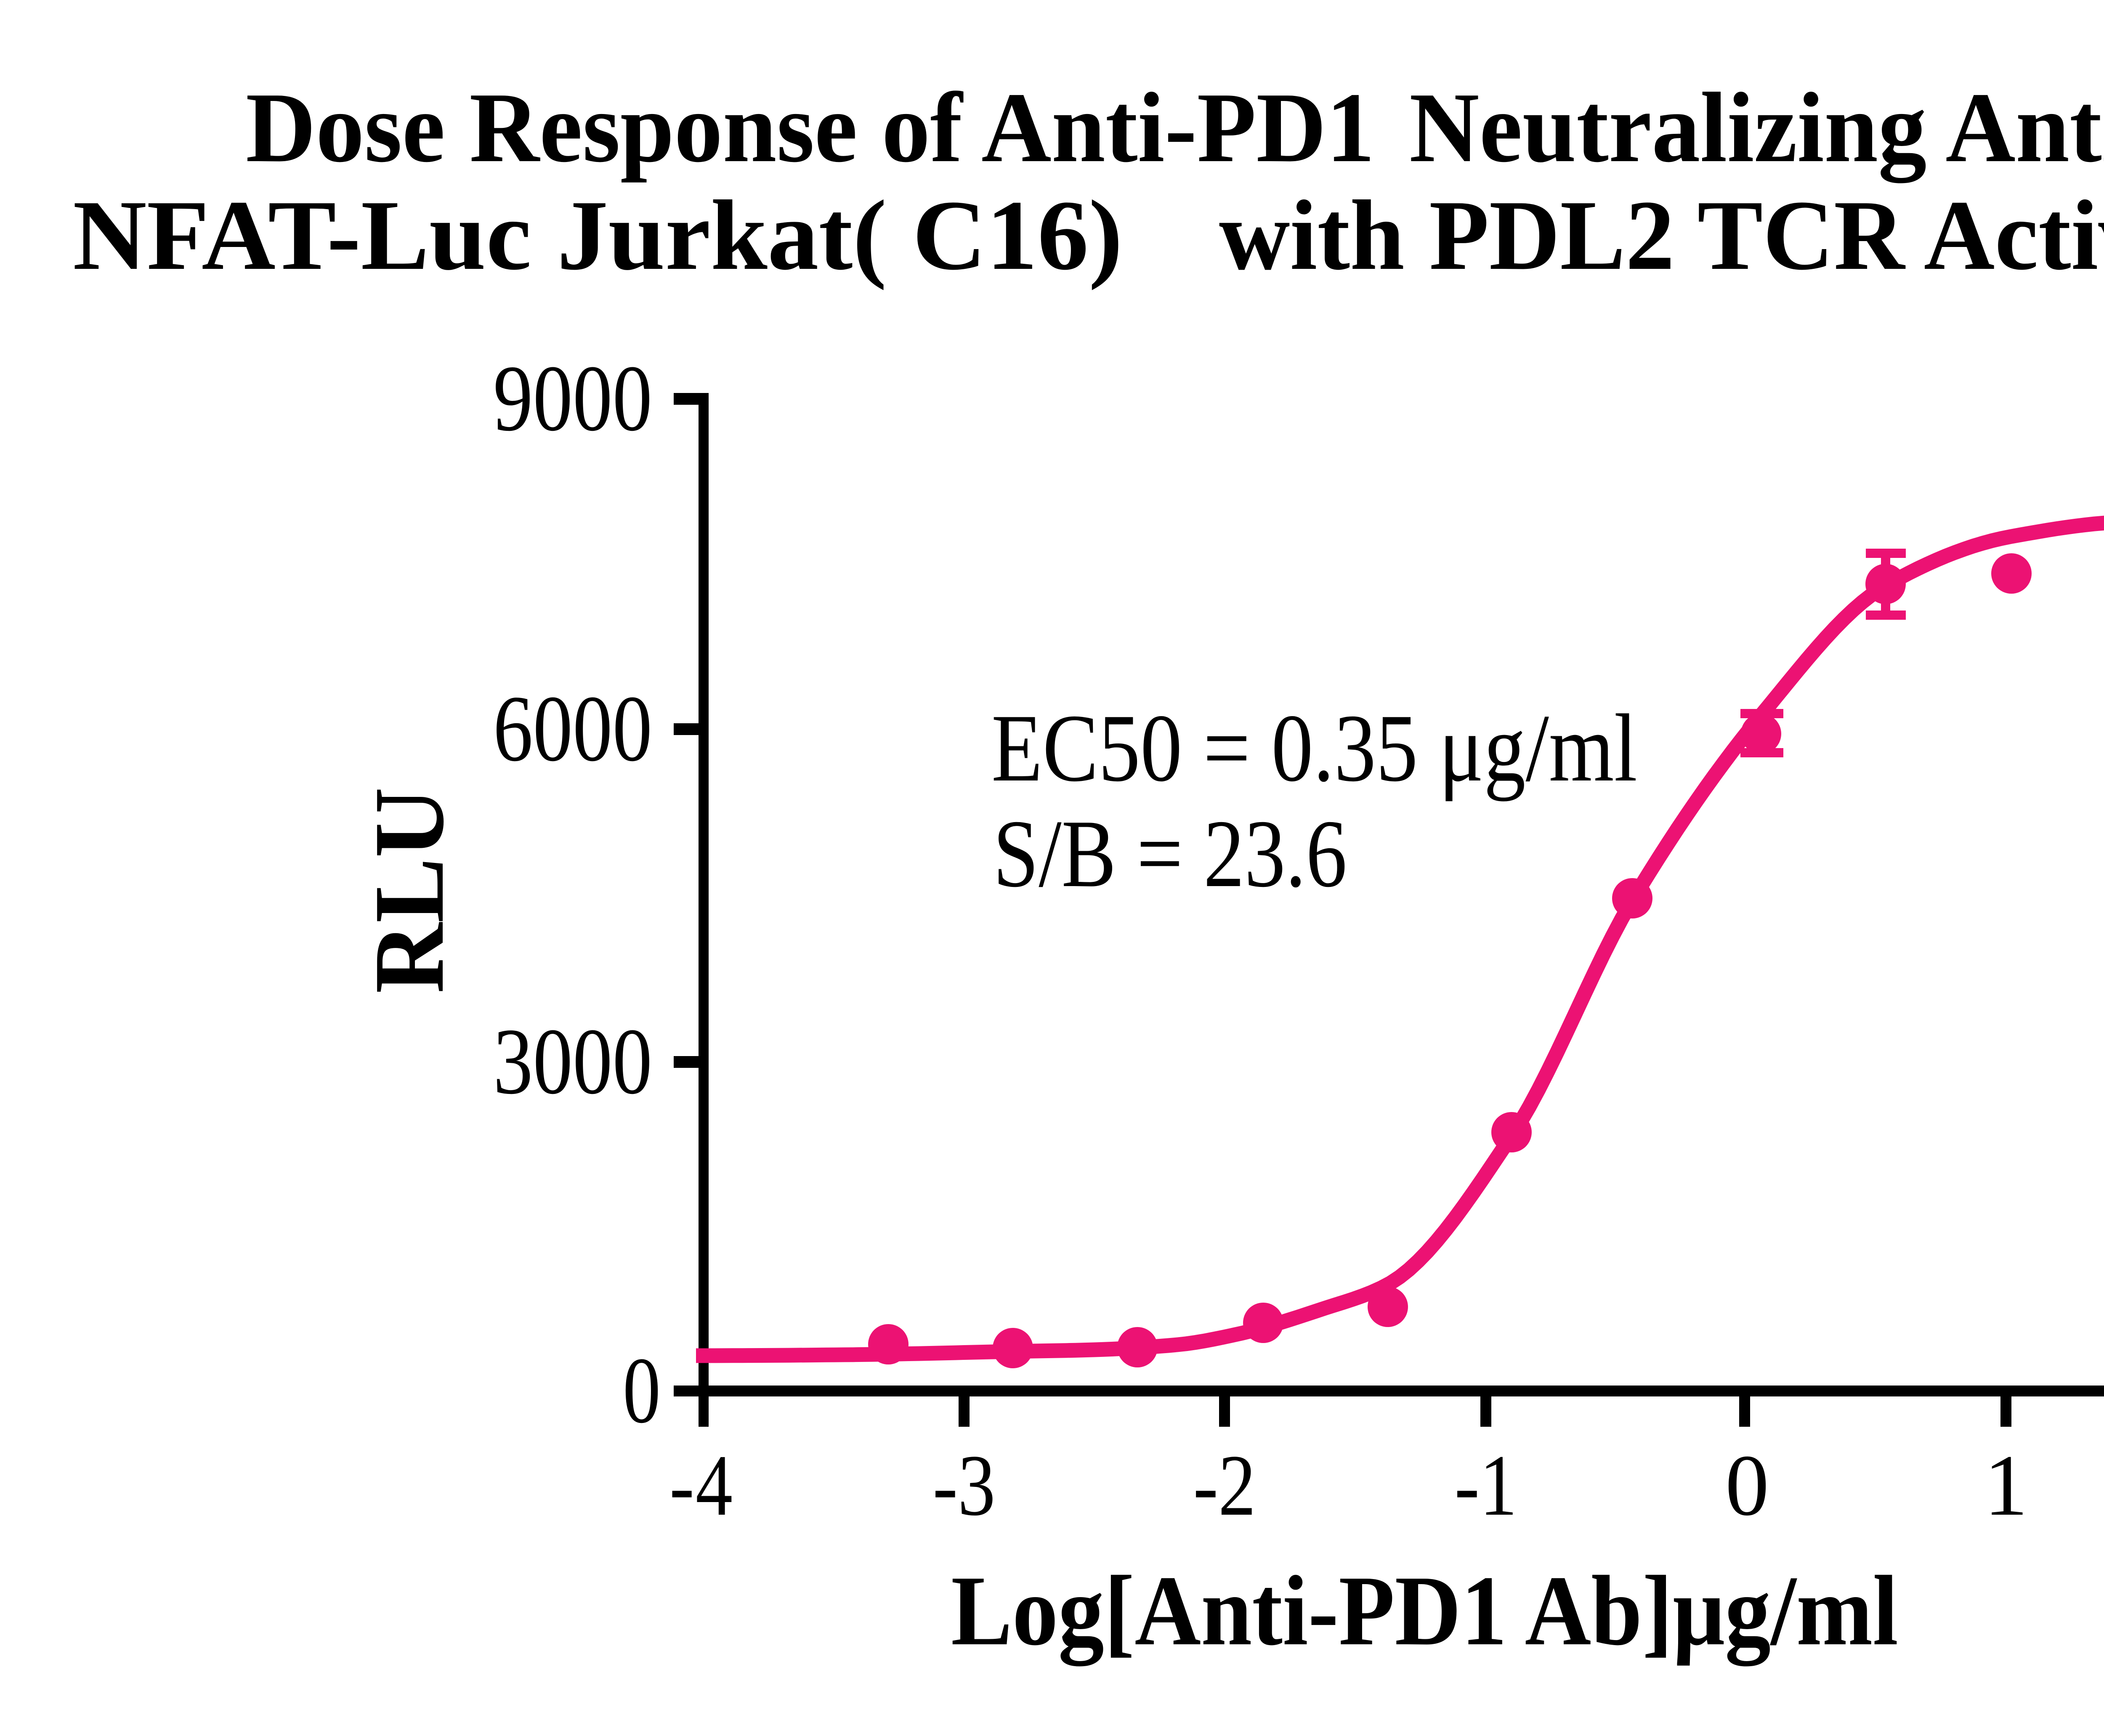  Describe the element at coordinates (1661, 235) in the screenshot. I see `svg-text:with PDL2 TCR Activator CHO(C1: with PDL2 TCR Activator CHO(C1)` at that location.